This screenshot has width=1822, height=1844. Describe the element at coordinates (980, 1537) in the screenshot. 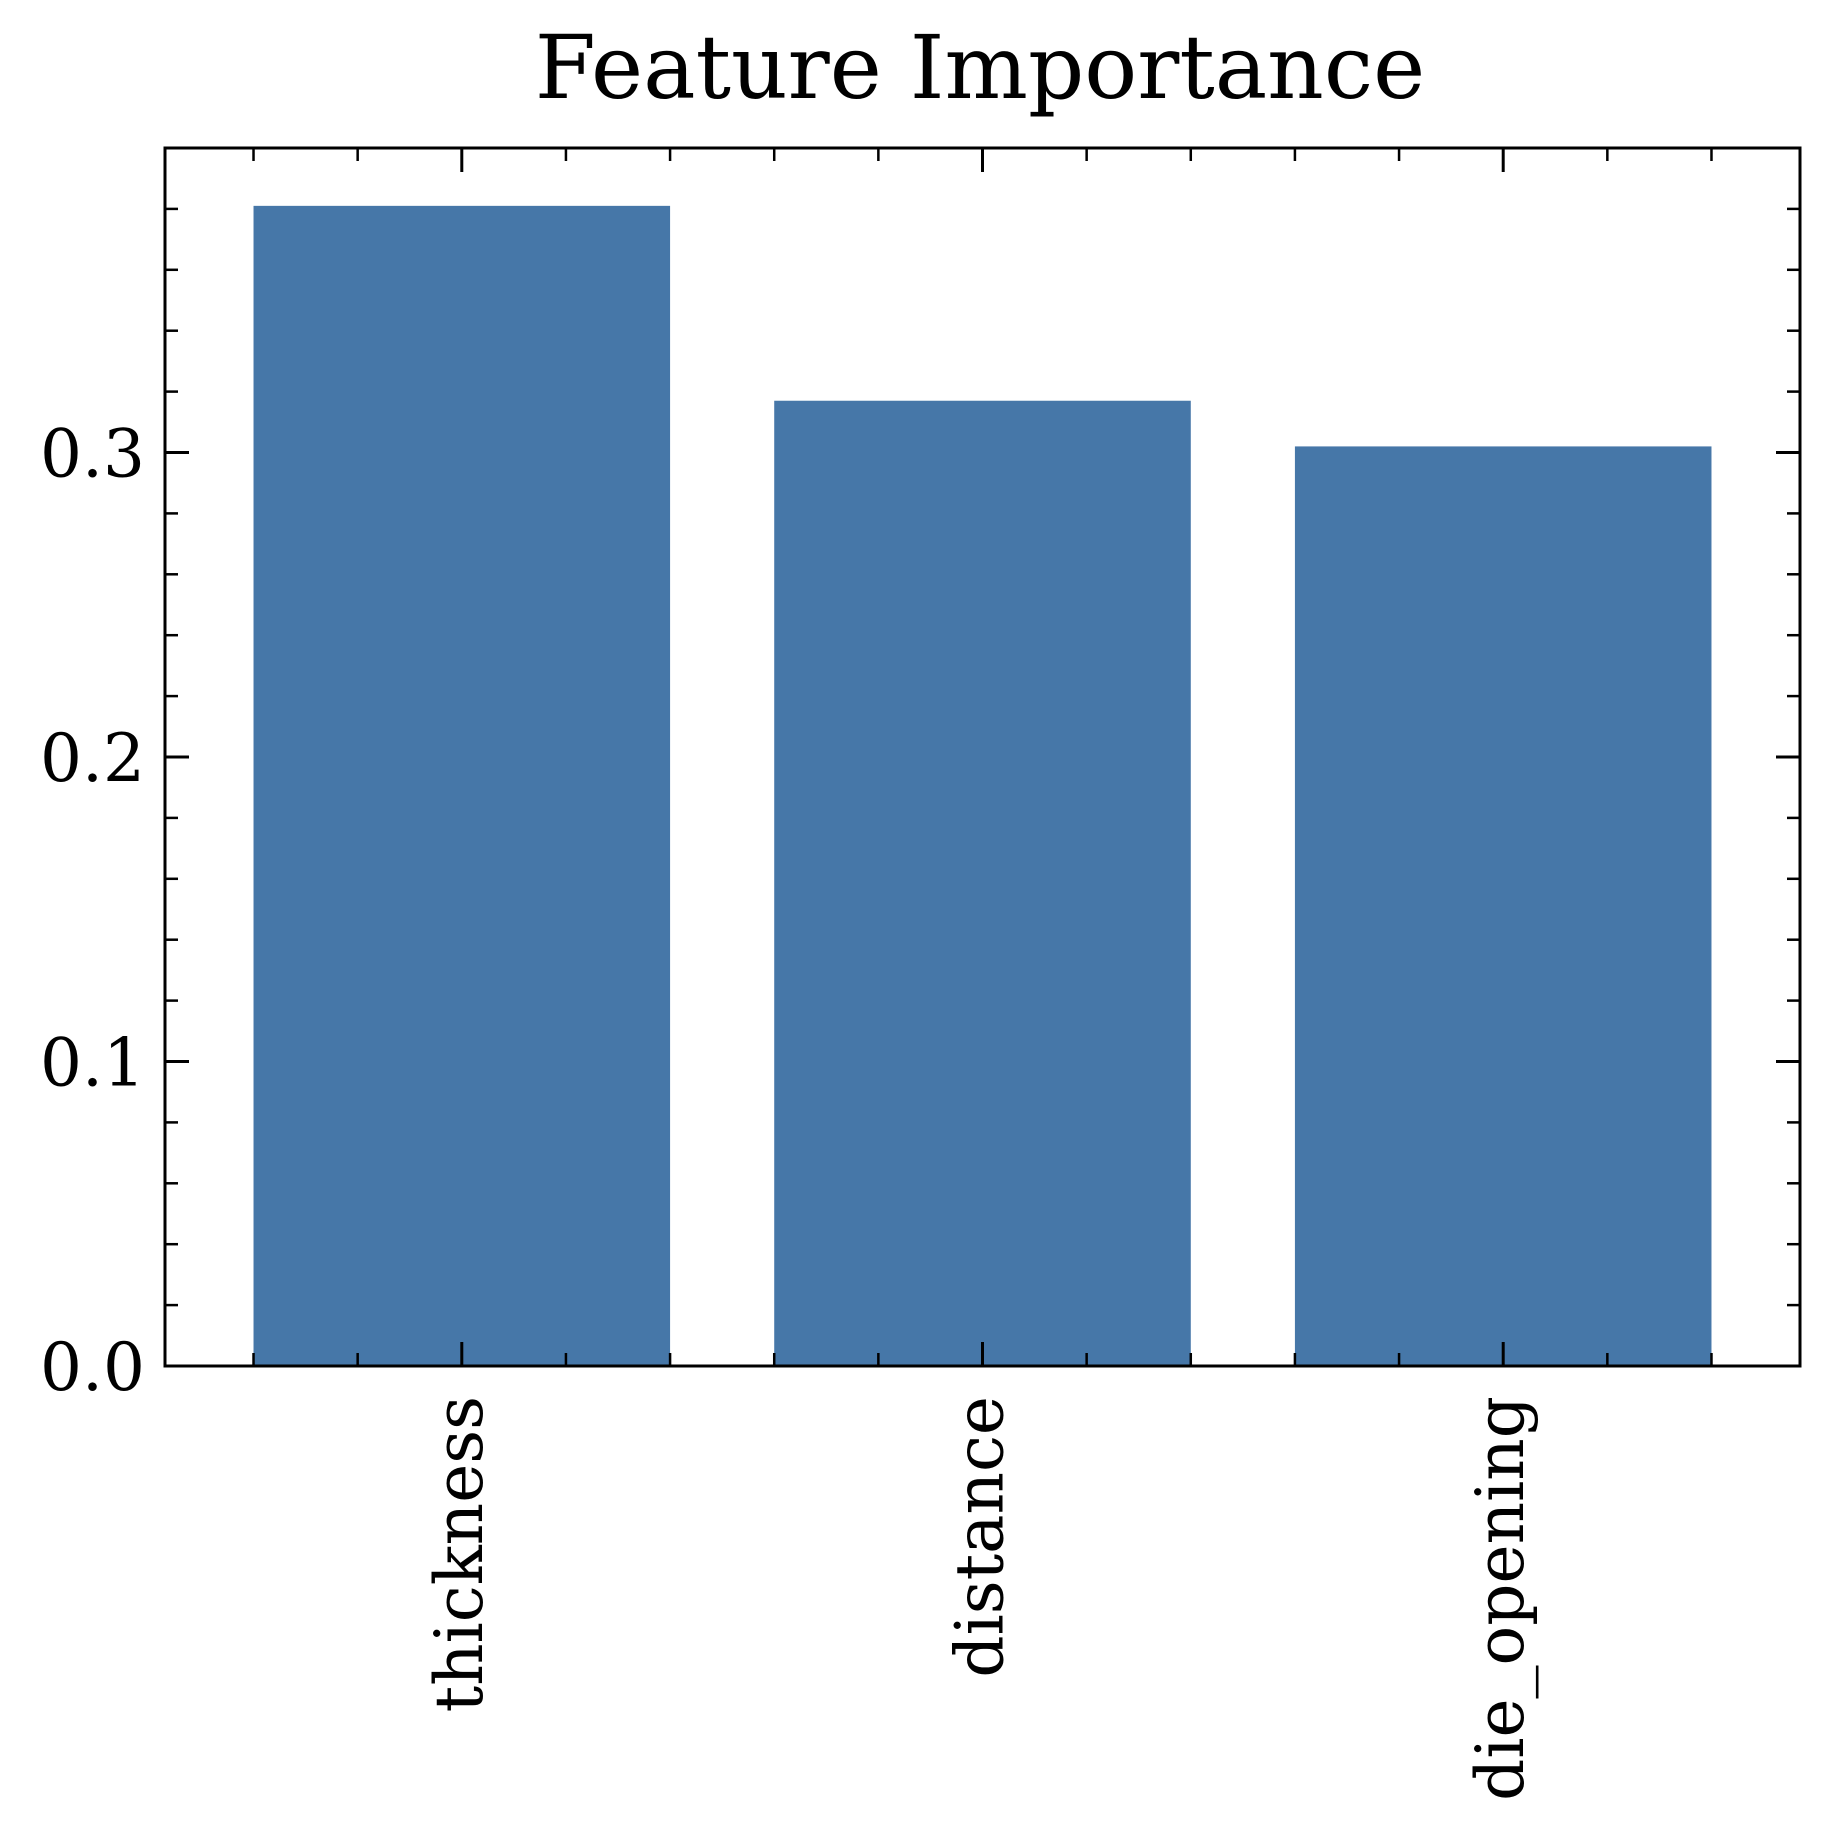

I see `x-tick-label-distance: distance` at that location.